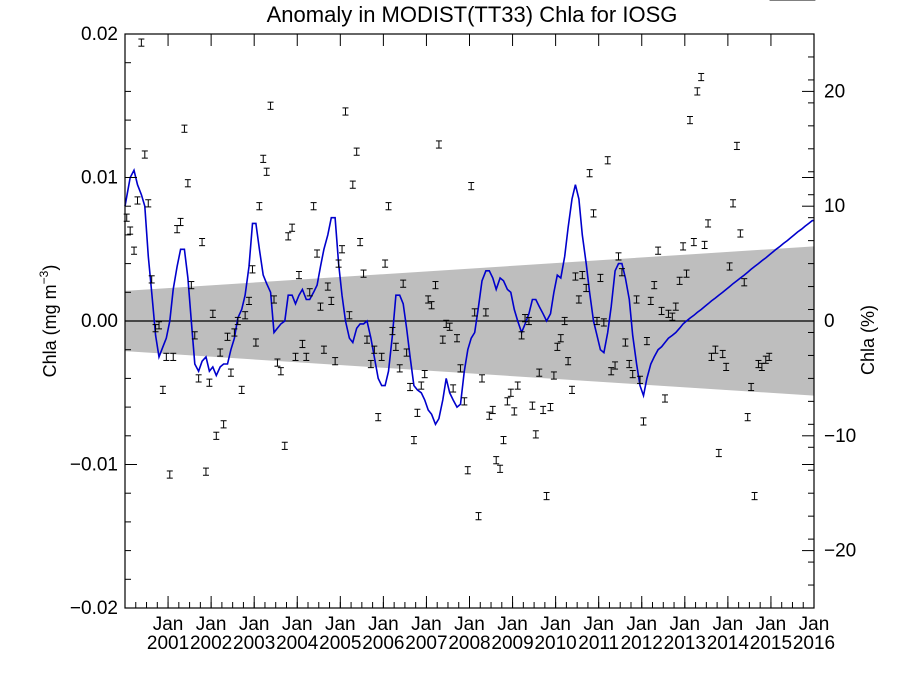 Image resolution: width=900 pixels, height=675 pixels. Describe the element at coordinates (469, 643) in the screenshot. I see `x-tick-year-label: 2008` at that location.